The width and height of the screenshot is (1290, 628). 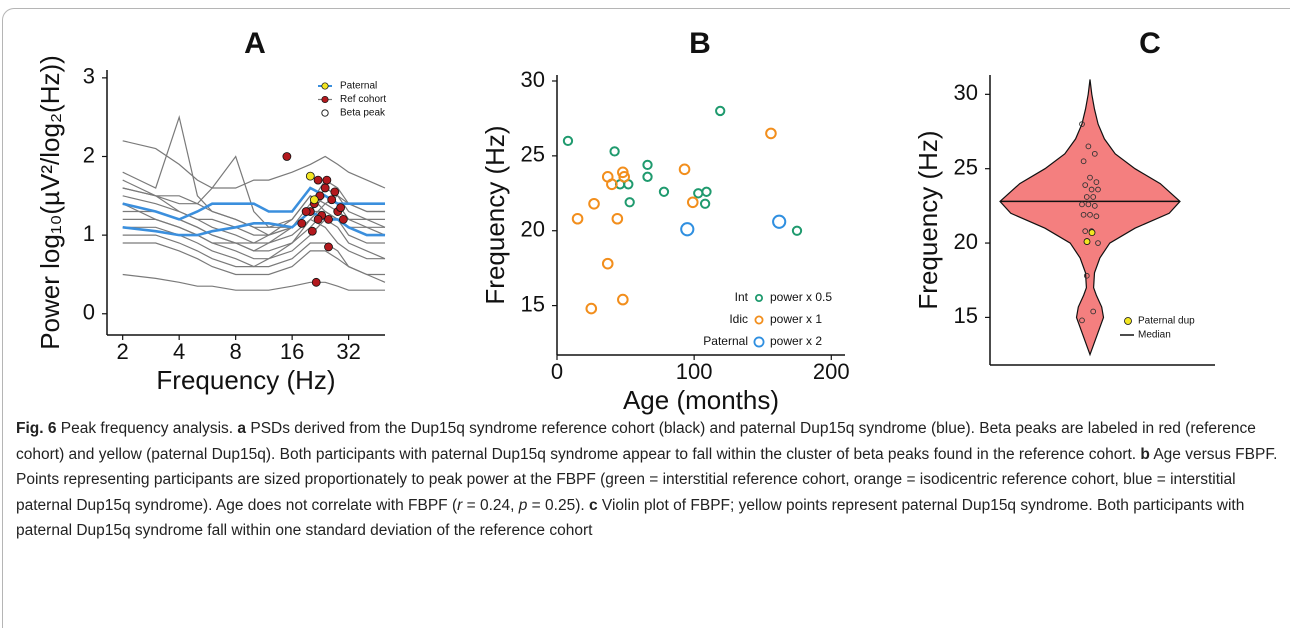 What do you see at coordinates (348, 351) in the screenshot?
I see `x-tick-label: 32` at bounding box center [348, 351].